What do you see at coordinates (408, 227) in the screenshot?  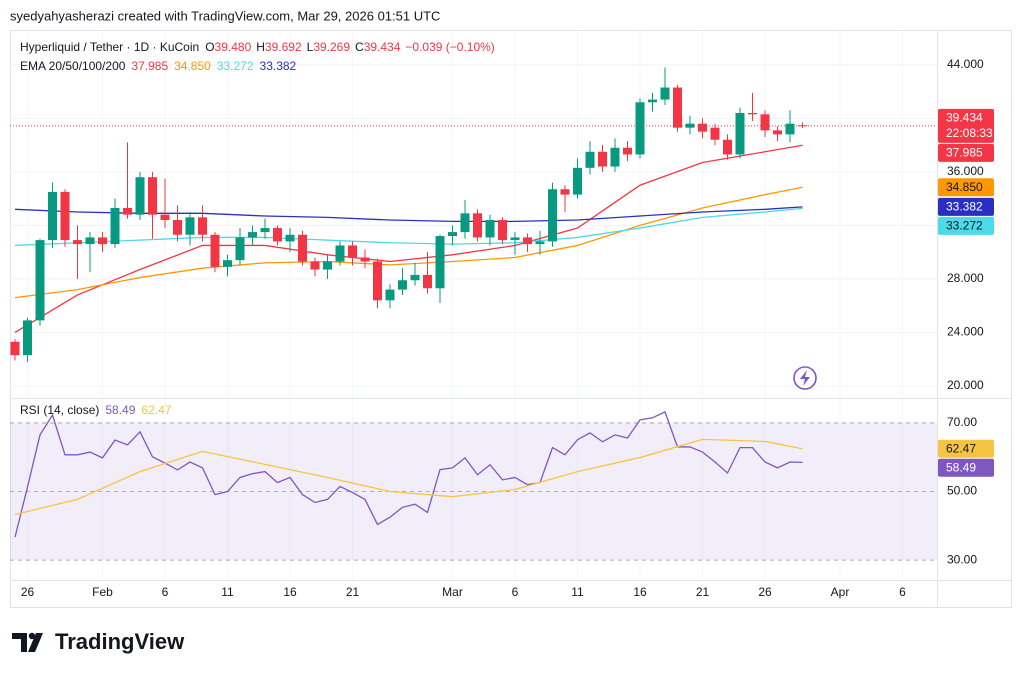 I see `ema-line` at bounding box center [408, 227].